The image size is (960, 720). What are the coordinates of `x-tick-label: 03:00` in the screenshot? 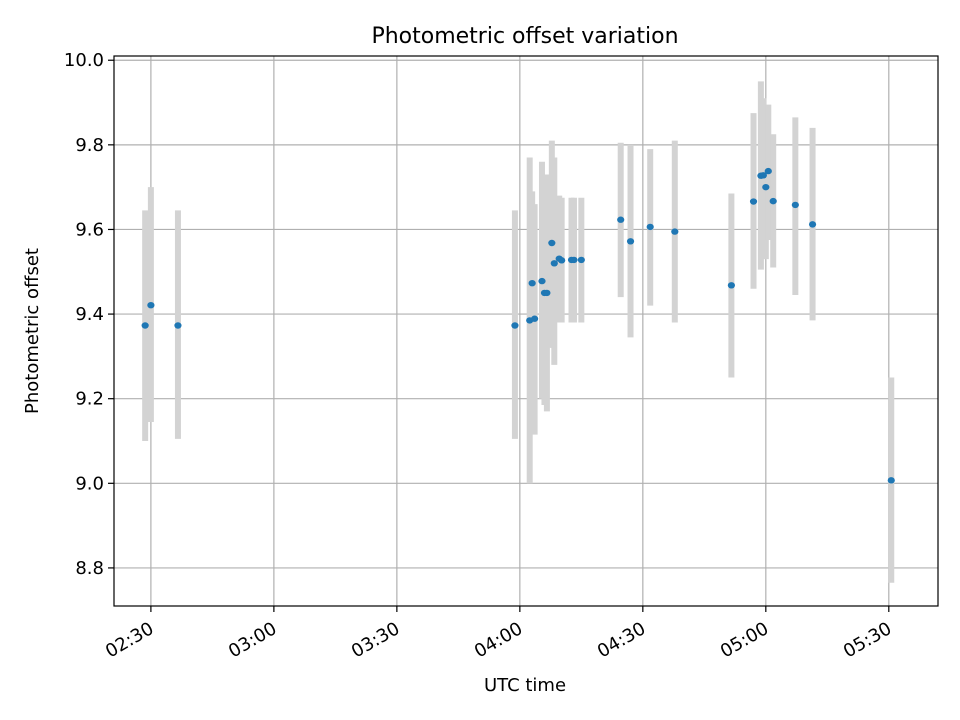 It's located at (252, 640).